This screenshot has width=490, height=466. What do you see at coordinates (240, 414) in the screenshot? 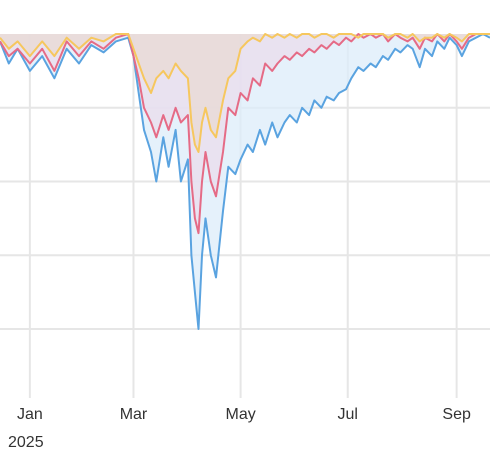
I see `x-tick-label-may: May` at bounding box center [240, 414].